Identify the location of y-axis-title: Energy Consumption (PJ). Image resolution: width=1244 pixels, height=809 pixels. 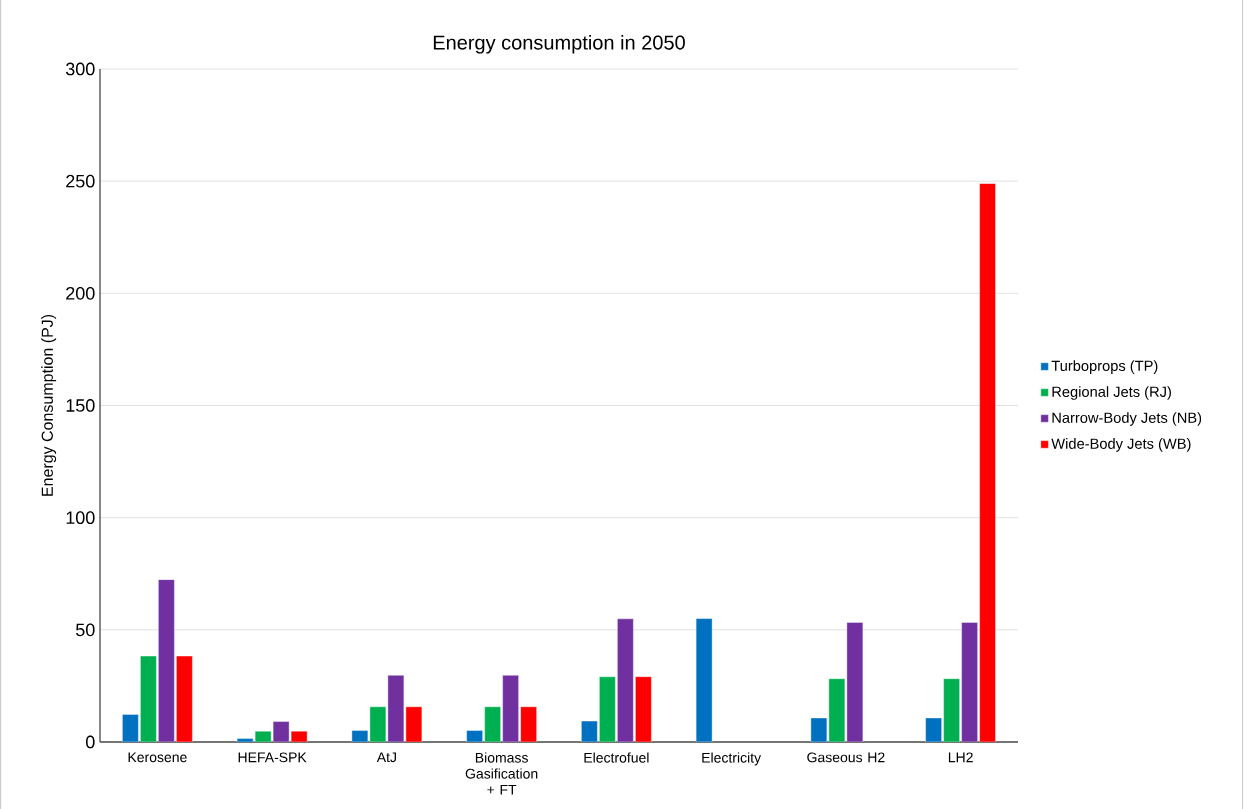
(49, 405).